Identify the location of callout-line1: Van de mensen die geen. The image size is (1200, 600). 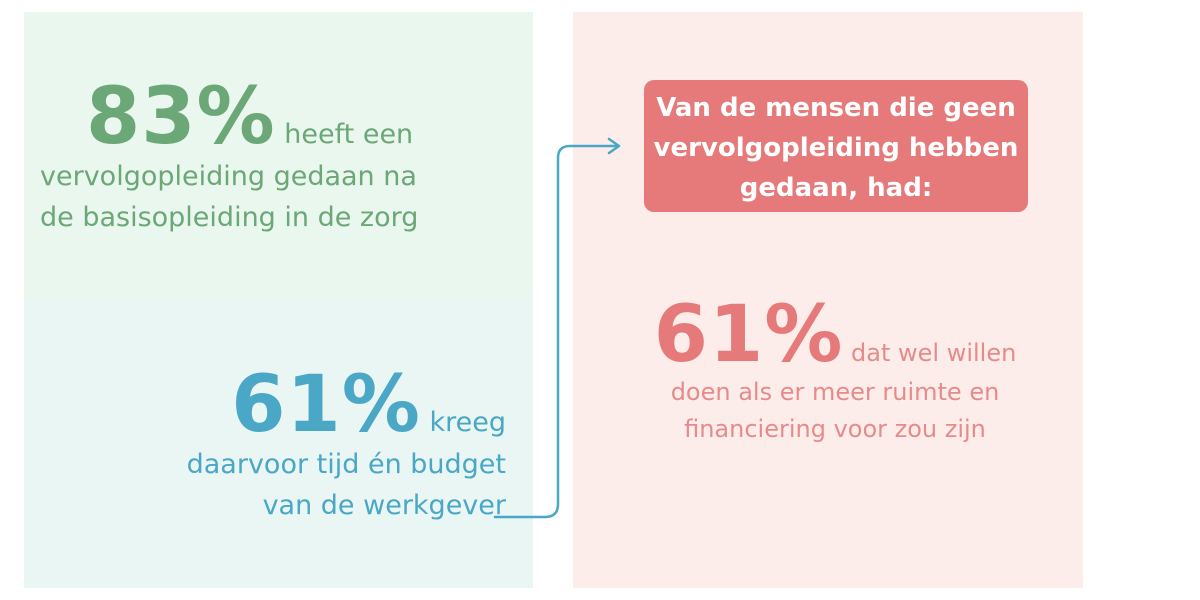
(836, 108).